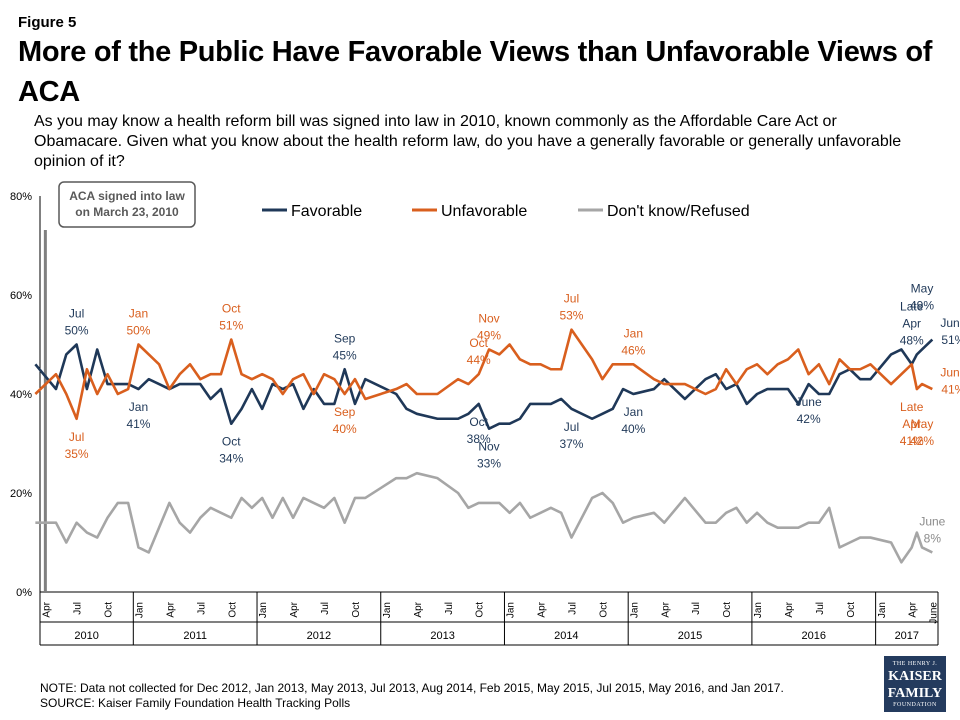 Image resolution: width=960 pixels, height=720 pixels. What do you see at coordinates (907, 636) in the screenshot?
I see `x-year-label: 2017` at bounding box center [907, 636].